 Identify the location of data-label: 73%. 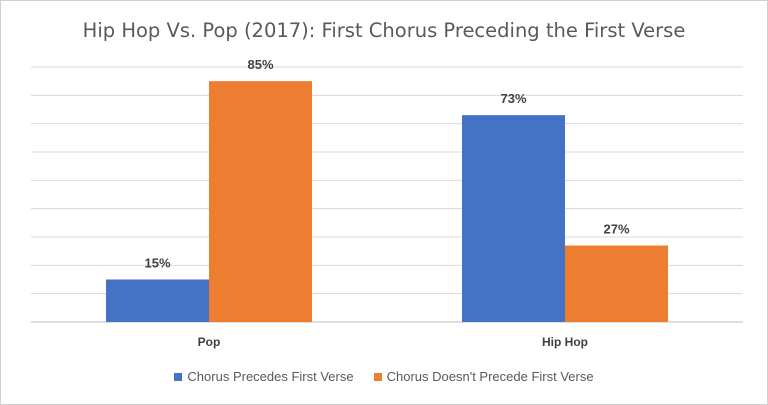
(513, 98).